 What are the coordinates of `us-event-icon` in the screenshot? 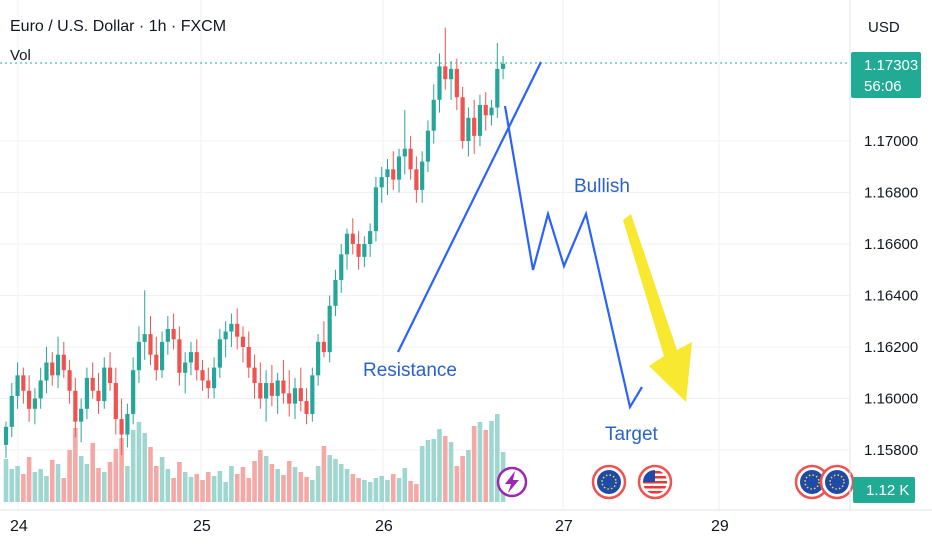 It's located at (655, 482).